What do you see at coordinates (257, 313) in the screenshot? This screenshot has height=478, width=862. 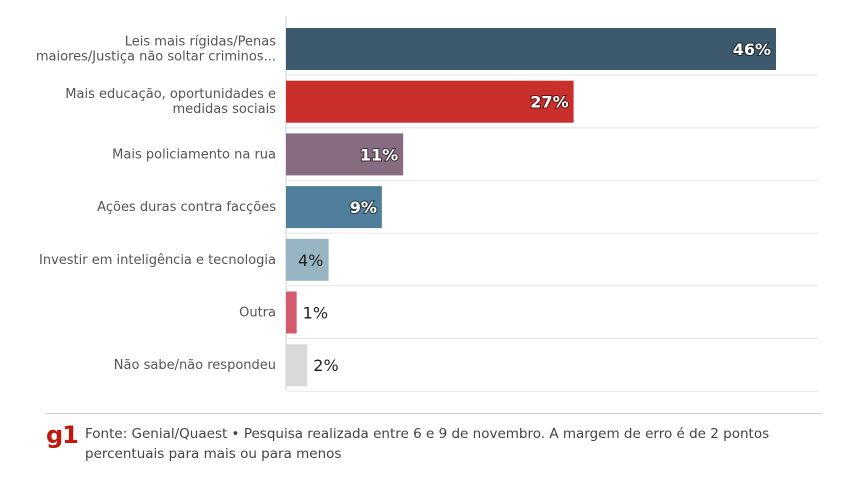 I see `category-label: Outra` at bounding box center [257, 313].